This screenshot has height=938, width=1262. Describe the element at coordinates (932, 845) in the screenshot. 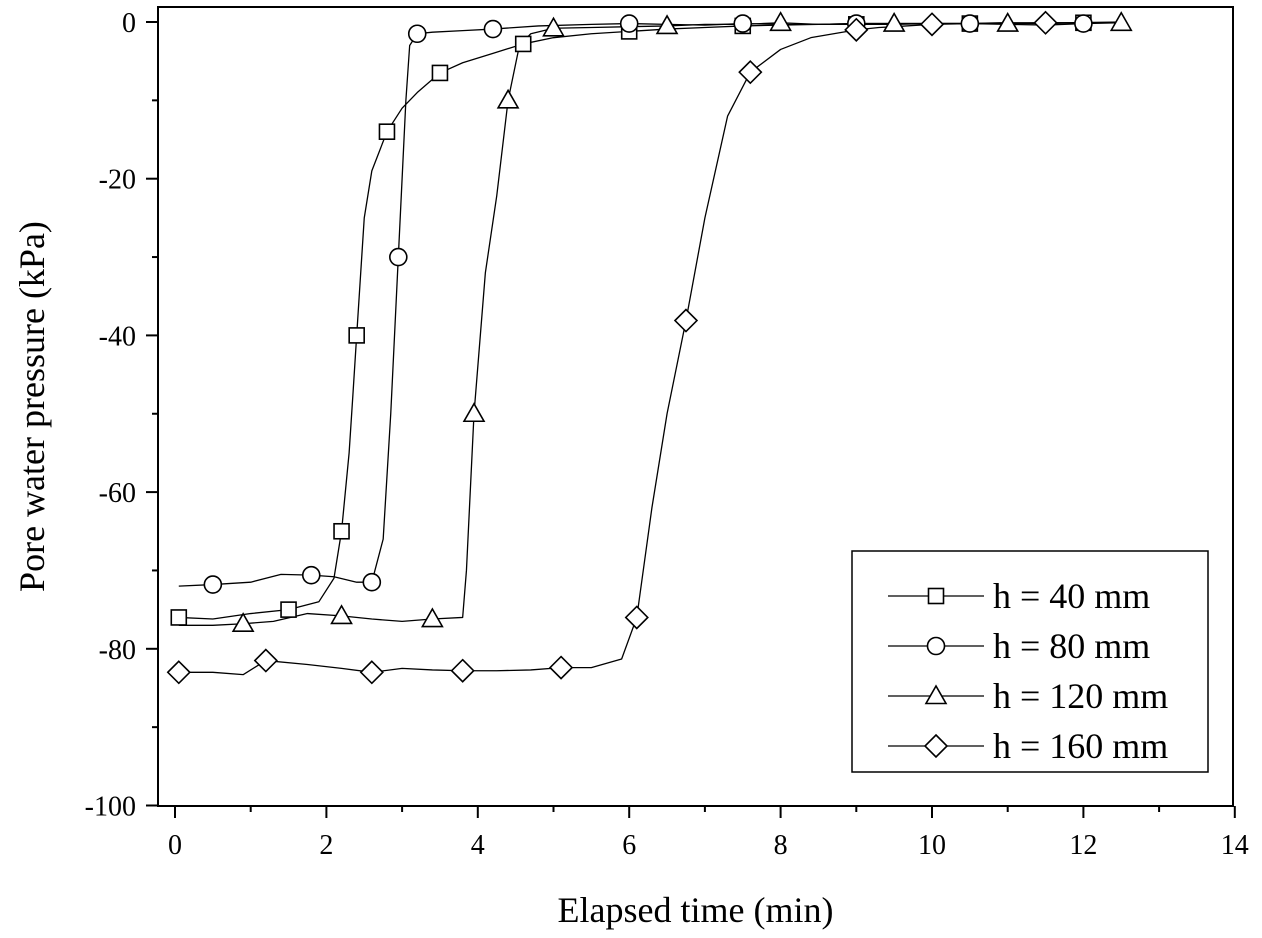

I see `x-tick-label: 10` at that location.